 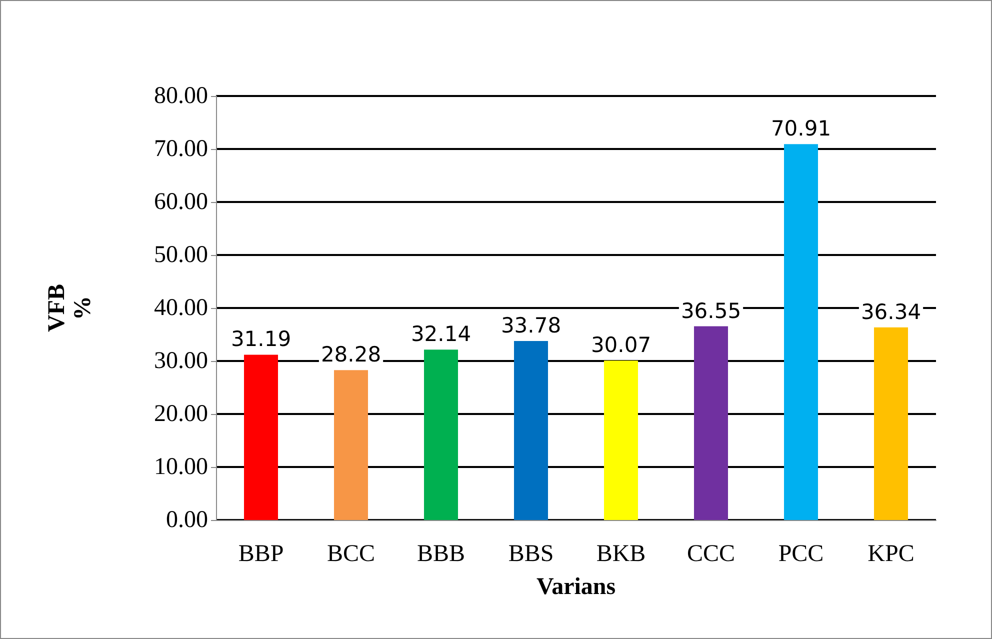 I want to click on data-label: 32.14, so click(x=441, y=334).